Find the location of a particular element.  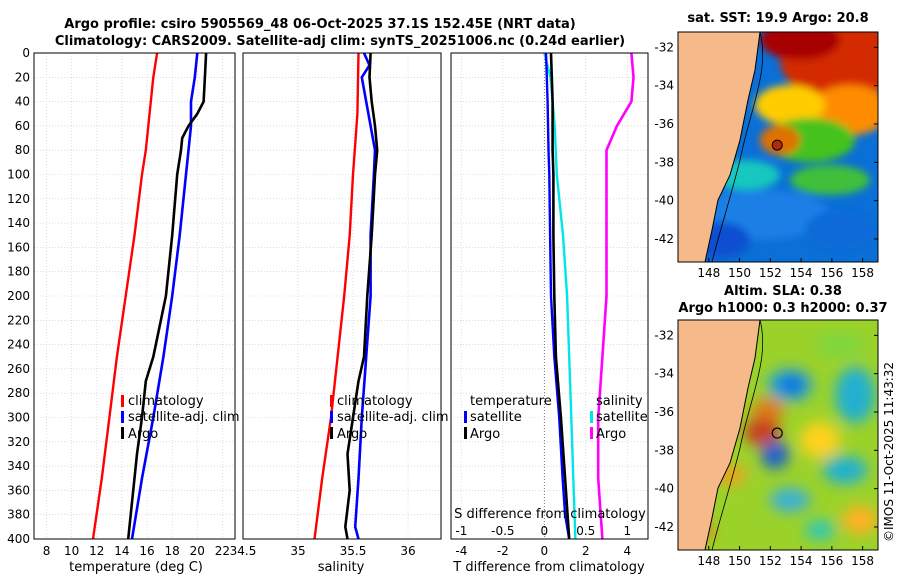

y-tick-label: 60 is located at coordinates (22, 126).